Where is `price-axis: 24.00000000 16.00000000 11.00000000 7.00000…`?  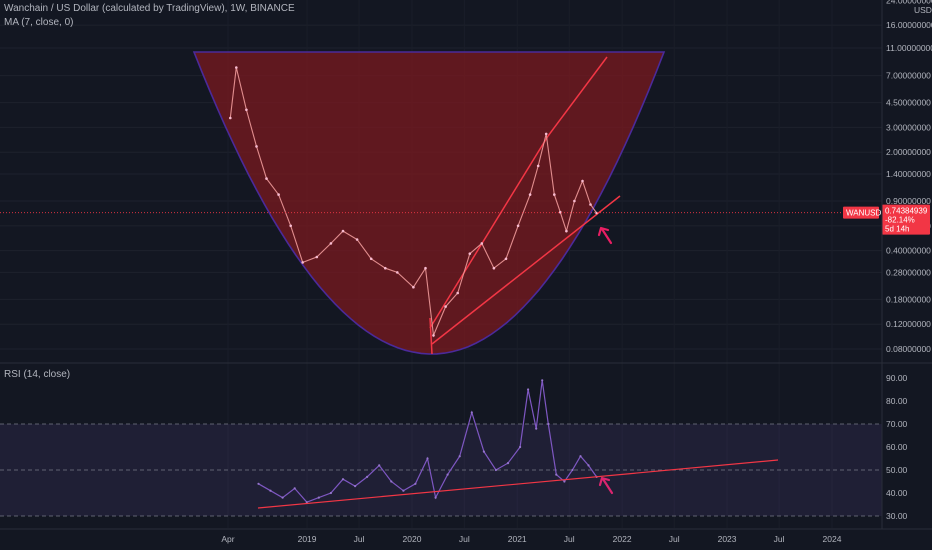
price-axis: 24.00000000 16.00000000 11.00000000 7.00000… is located at coordinates (909, 177).